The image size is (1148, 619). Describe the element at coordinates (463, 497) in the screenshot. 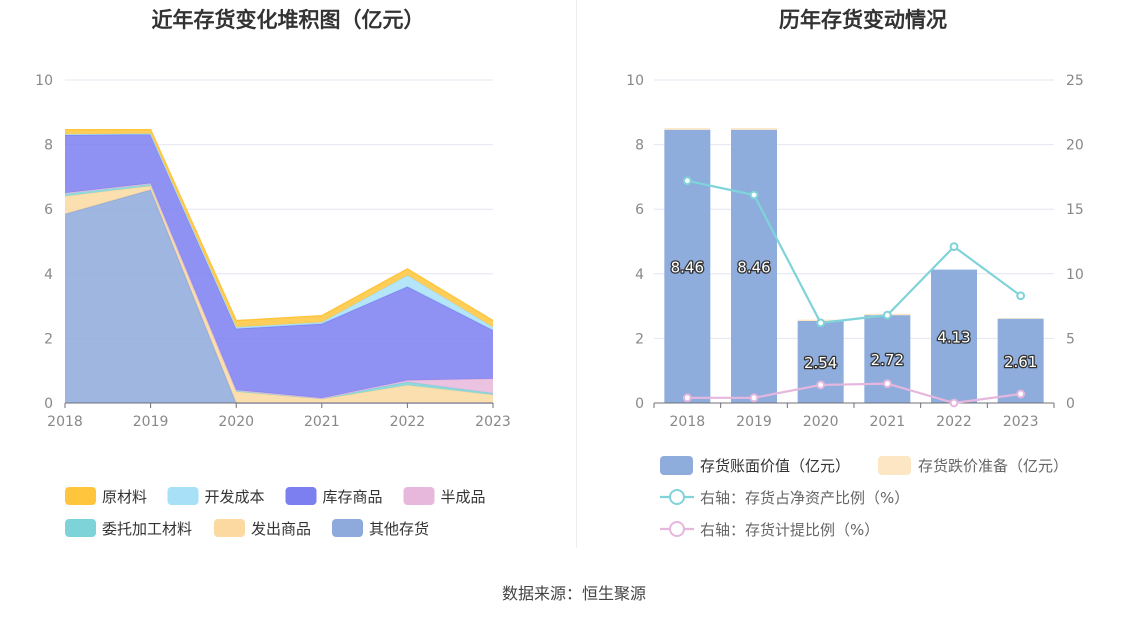

I see `legend-label-半成品: 半成品` at that location.